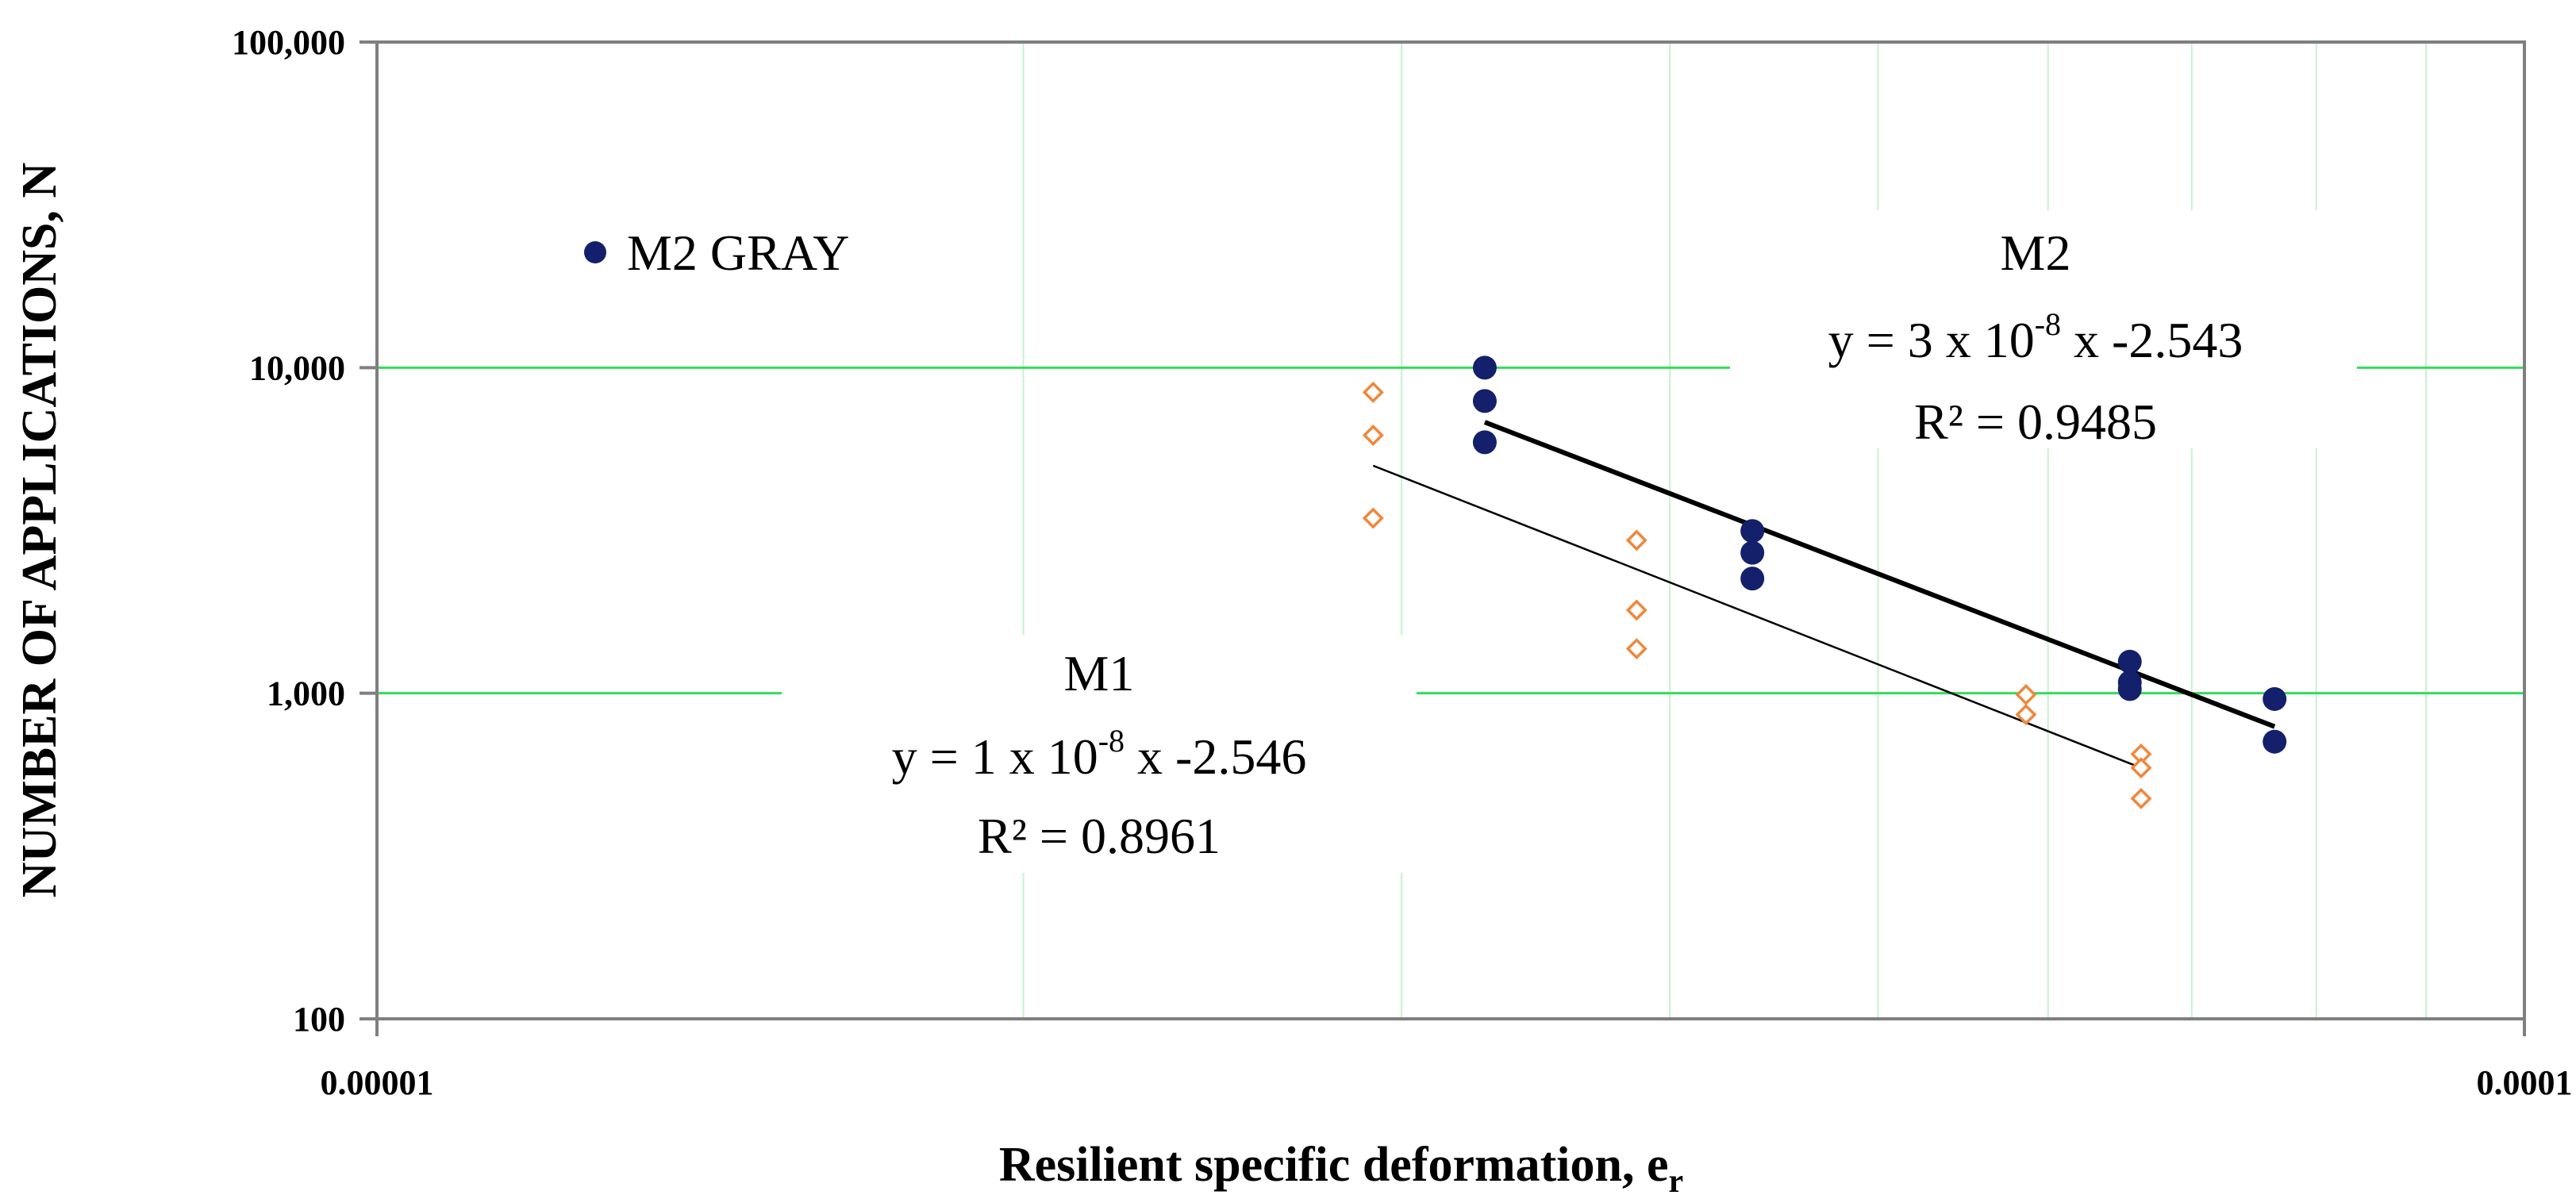 This screenshot has height=1195, width=2576. What do you see at coordinates (984, 756) in the screenshot?
I see `m1-coef: 1` at bounding box center [984, 756].